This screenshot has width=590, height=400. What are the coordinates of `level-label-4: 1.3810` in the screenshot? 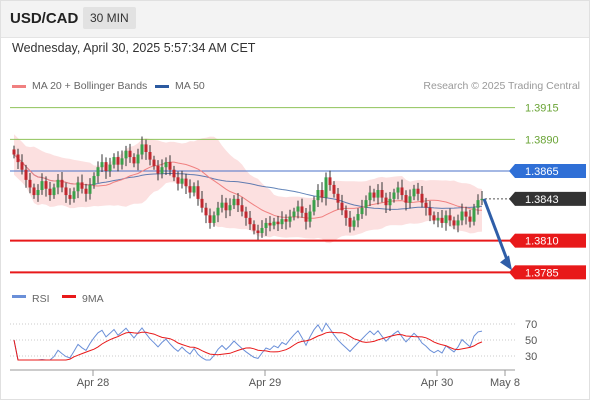 It's located at (542, 242).